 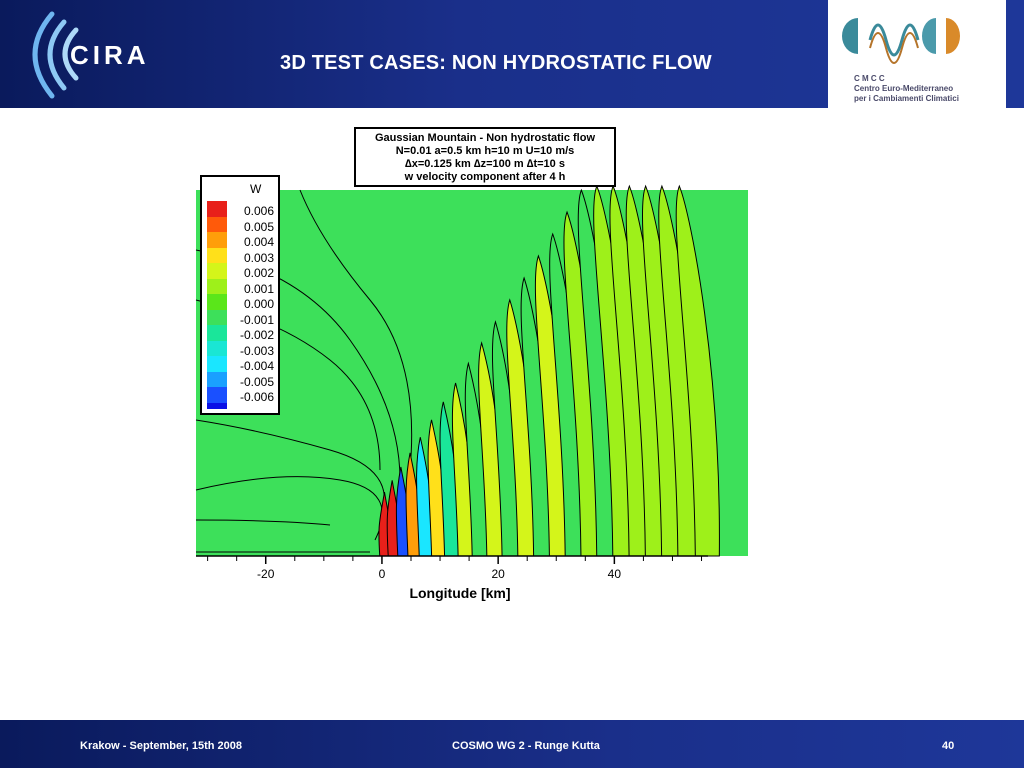 I want to click on legend-label: -0.001, so click(x=256, y=319).